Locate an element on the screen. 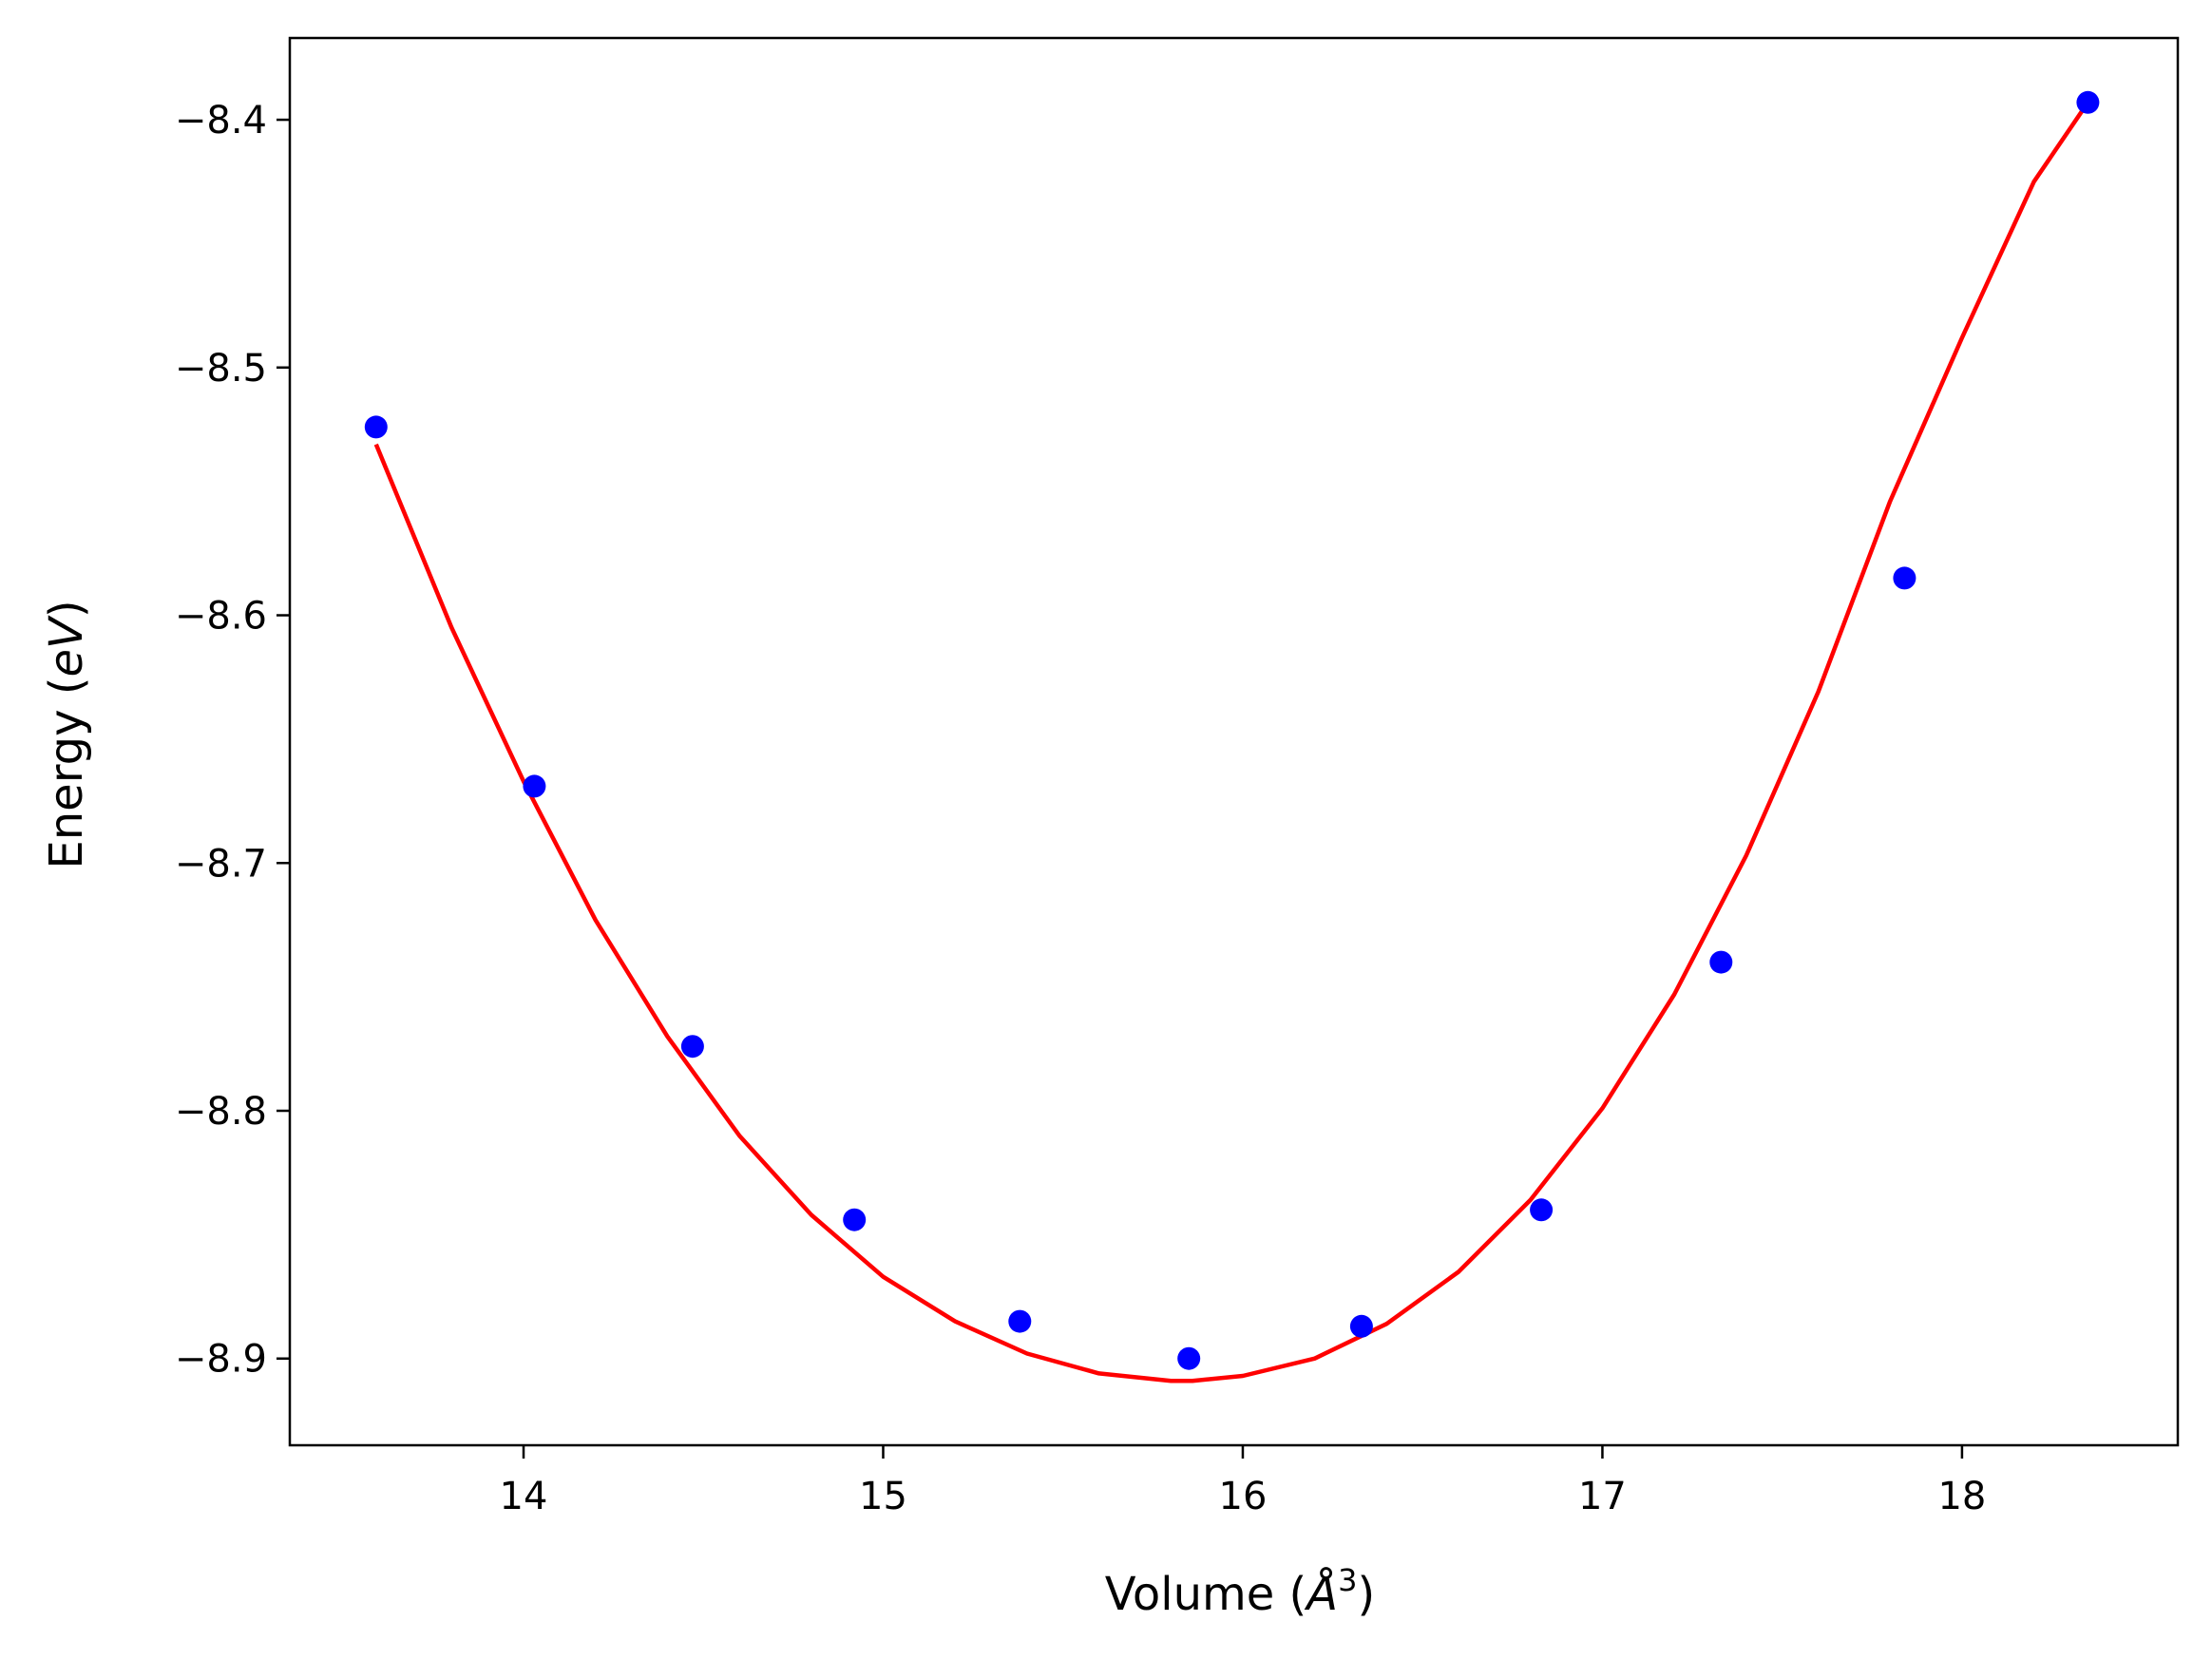 Image resolution: width=2212 pixels, height=1660 pixels. x-tick-label: 18 is located at coordinates (1962, 1496).